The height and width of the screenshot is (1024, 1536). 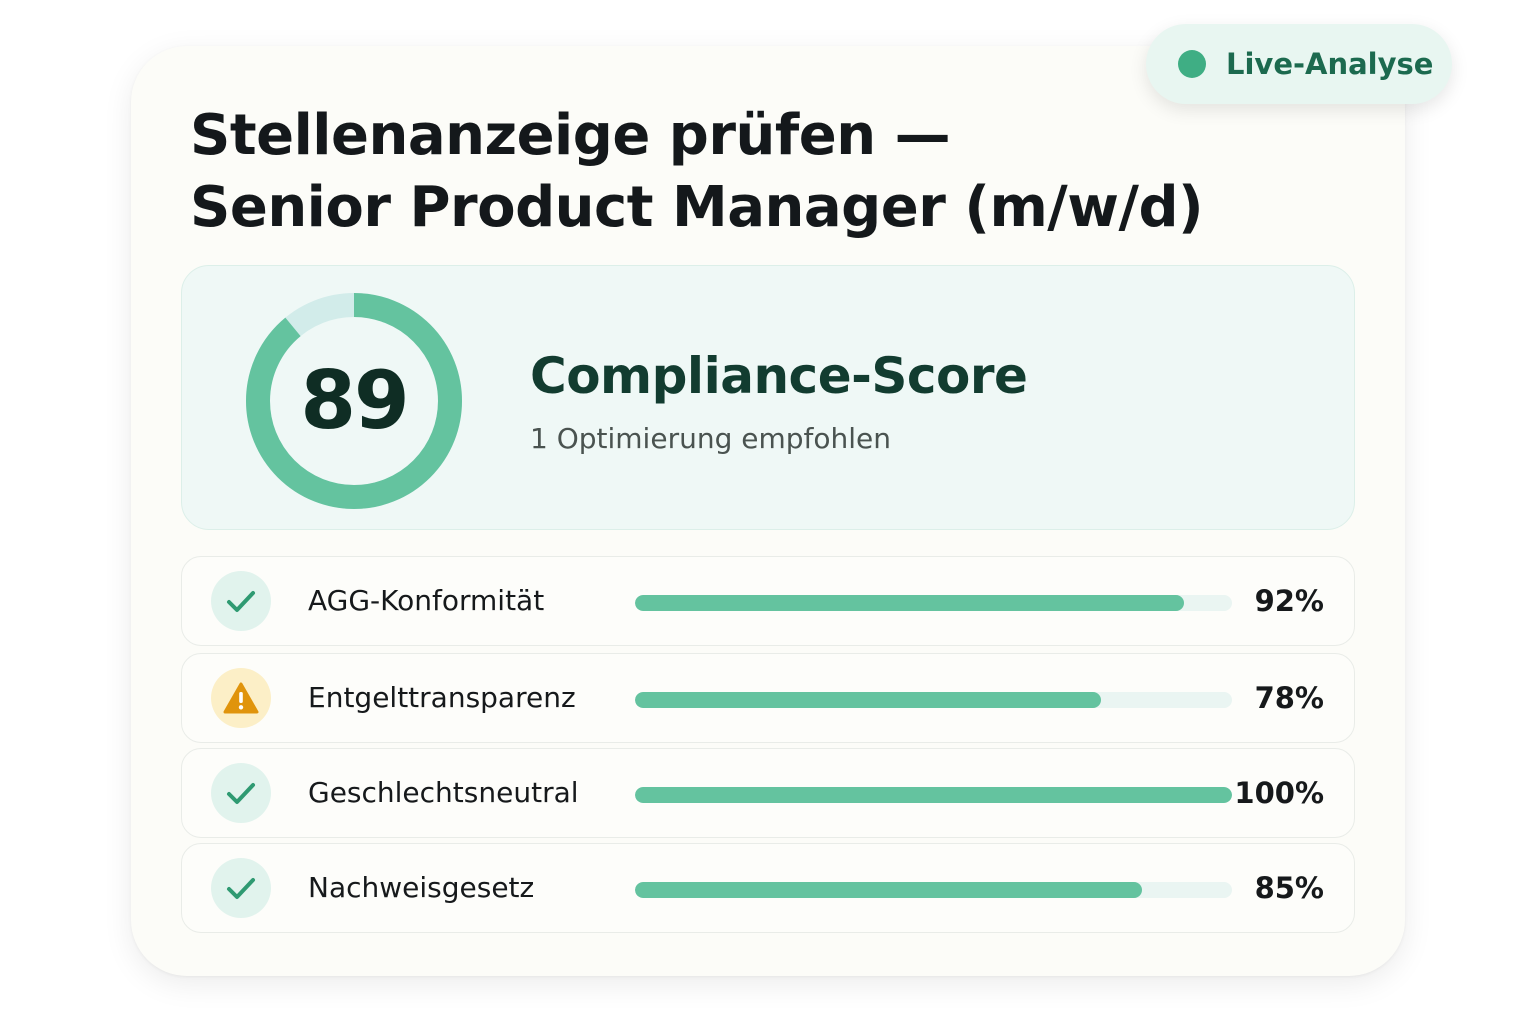 I want to click on criterion-row-nachweisgesetz: Nachweisgesetz 85%, so click(x=768, y=888).